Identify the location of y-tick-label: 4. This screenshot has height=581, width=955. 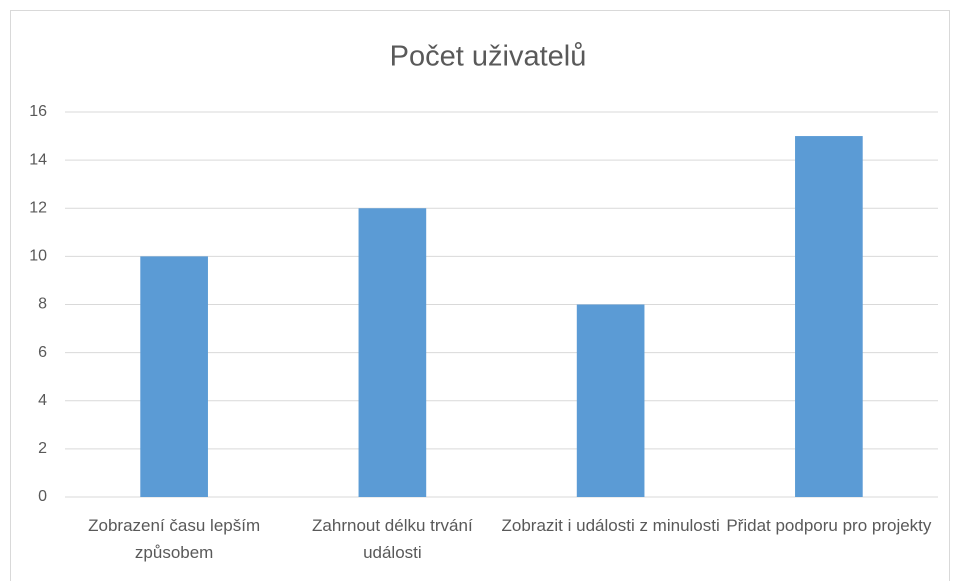
(42, 400).